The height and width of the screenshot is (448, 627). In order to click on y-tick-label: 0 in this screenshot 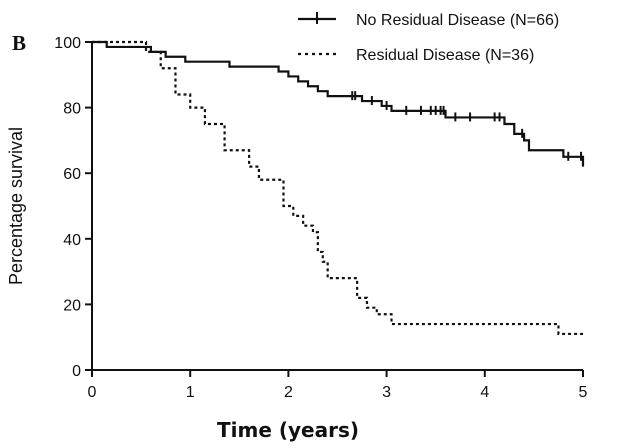, I will do `click(76, 371)`.